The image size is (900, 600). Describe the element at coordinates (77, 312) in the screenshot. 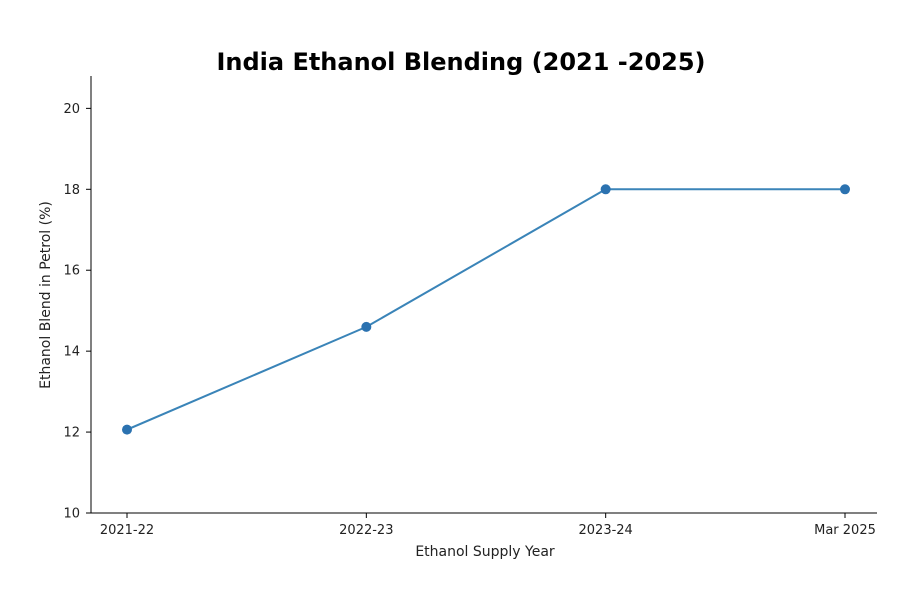

I see `y-axis-ticks: 10 12 14 16 18 20` at that location.